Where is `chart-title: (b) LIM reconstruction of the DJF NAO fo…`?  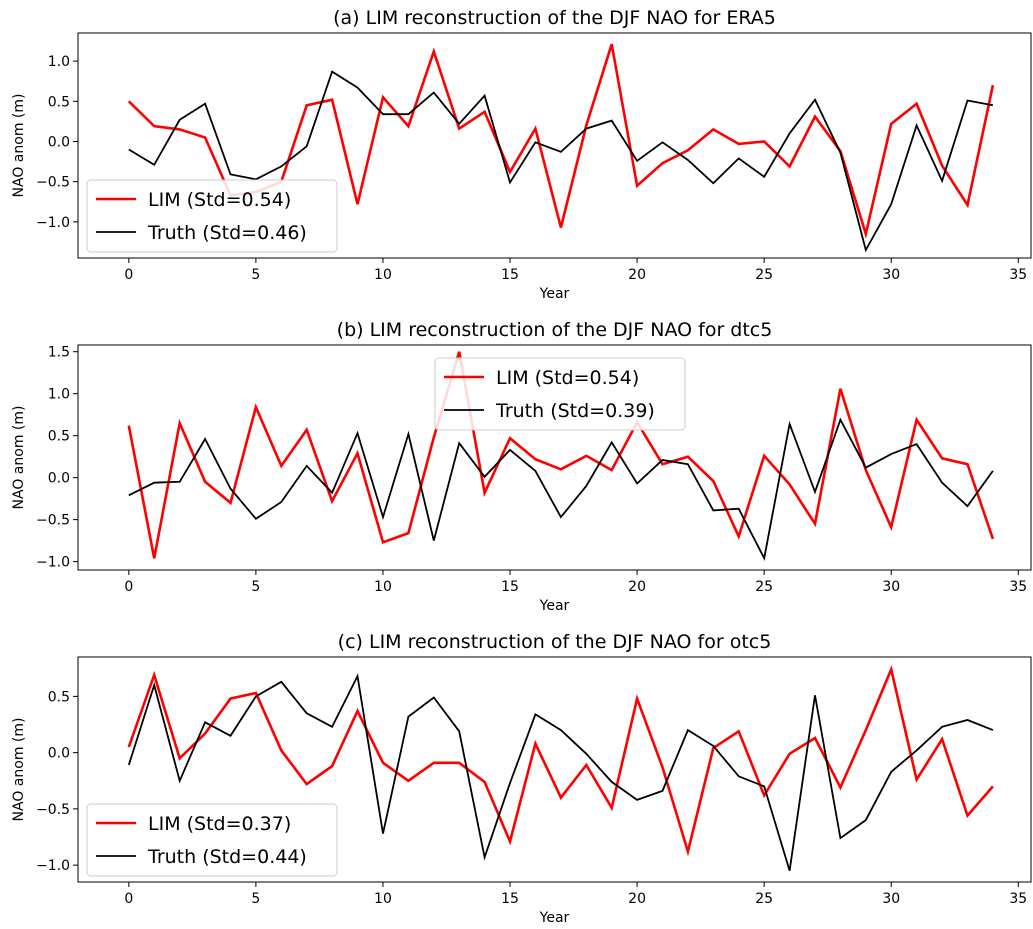
chart-title: (b) LIM reconstruction of the DJF NAO fo… is located at coordinates (555, 330).